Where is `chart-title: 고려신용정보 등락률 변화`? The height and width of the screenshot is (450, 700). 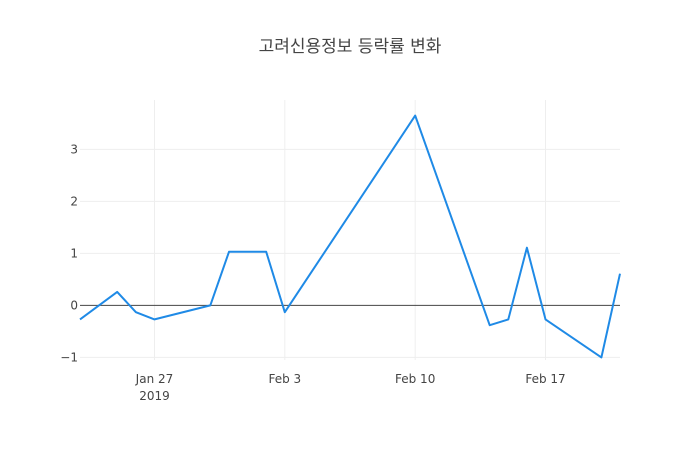
chart-title: 고려신용정보 등락률 변화 is located at coordinates (350, 47).